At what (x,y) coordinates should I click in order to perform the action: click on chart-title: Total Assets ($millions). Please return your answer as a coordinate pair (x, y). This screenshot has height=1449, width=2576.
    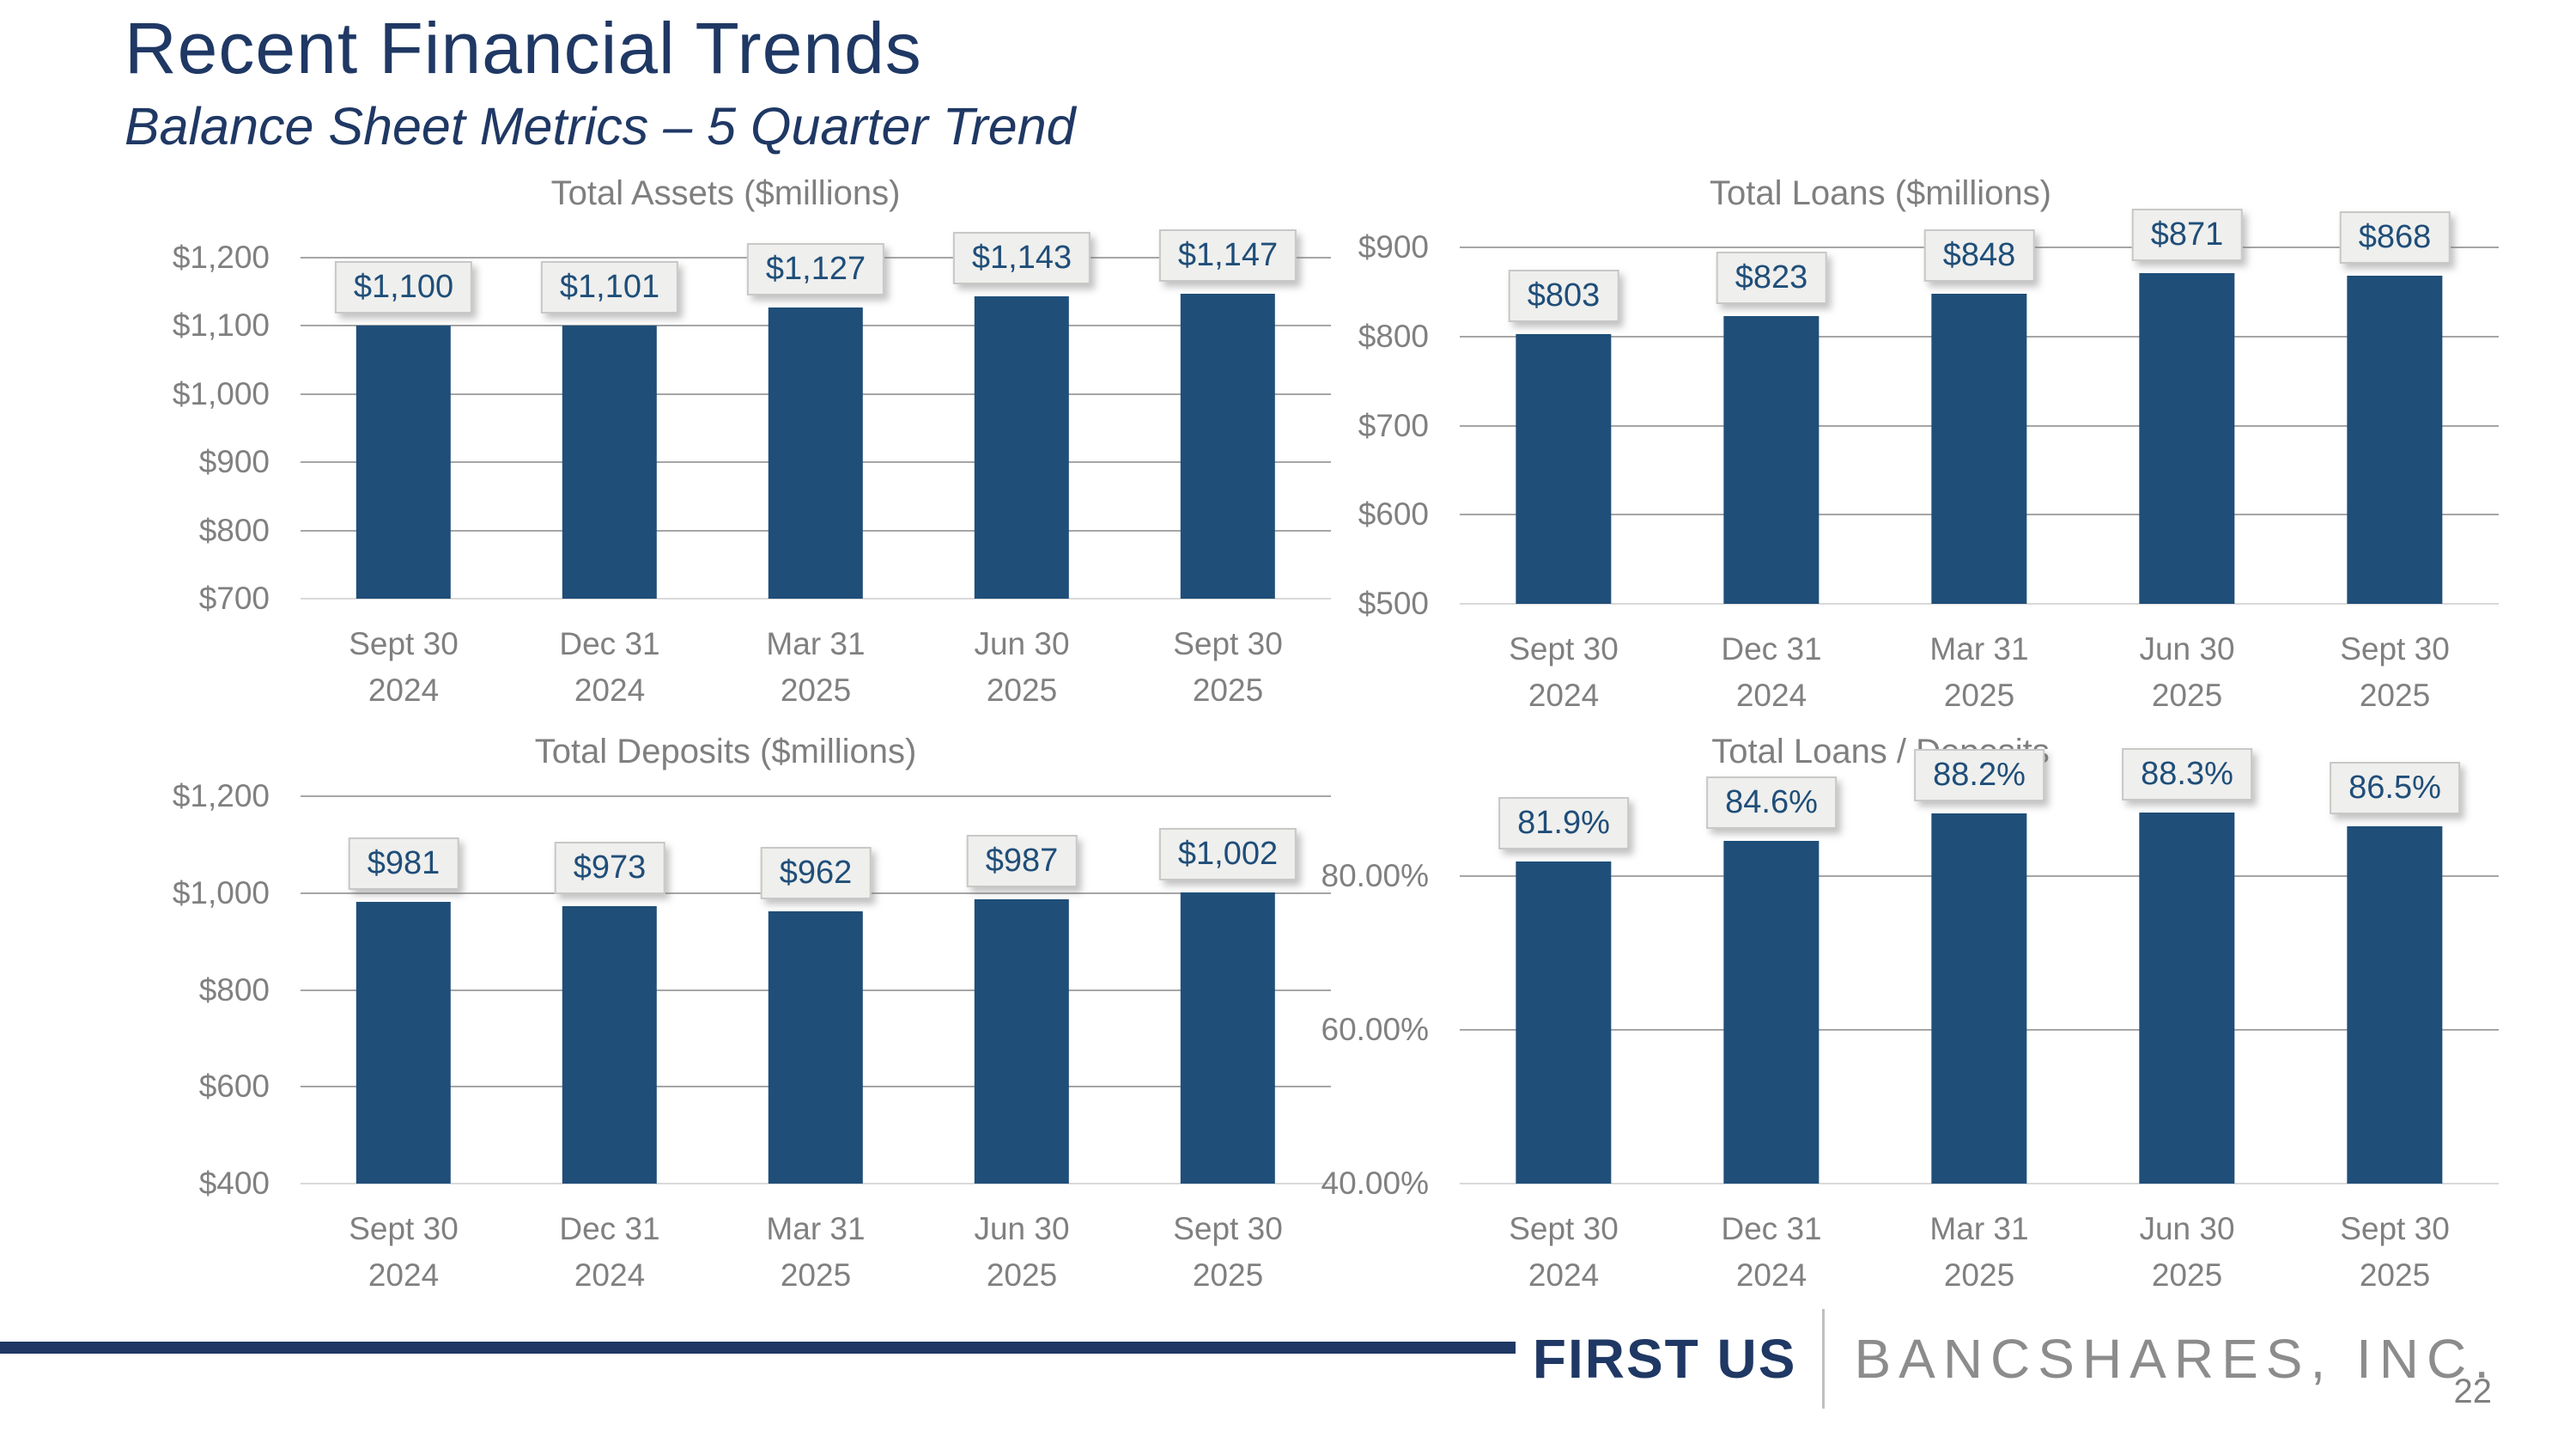
    Looking at the image, I should click on (726, 193).